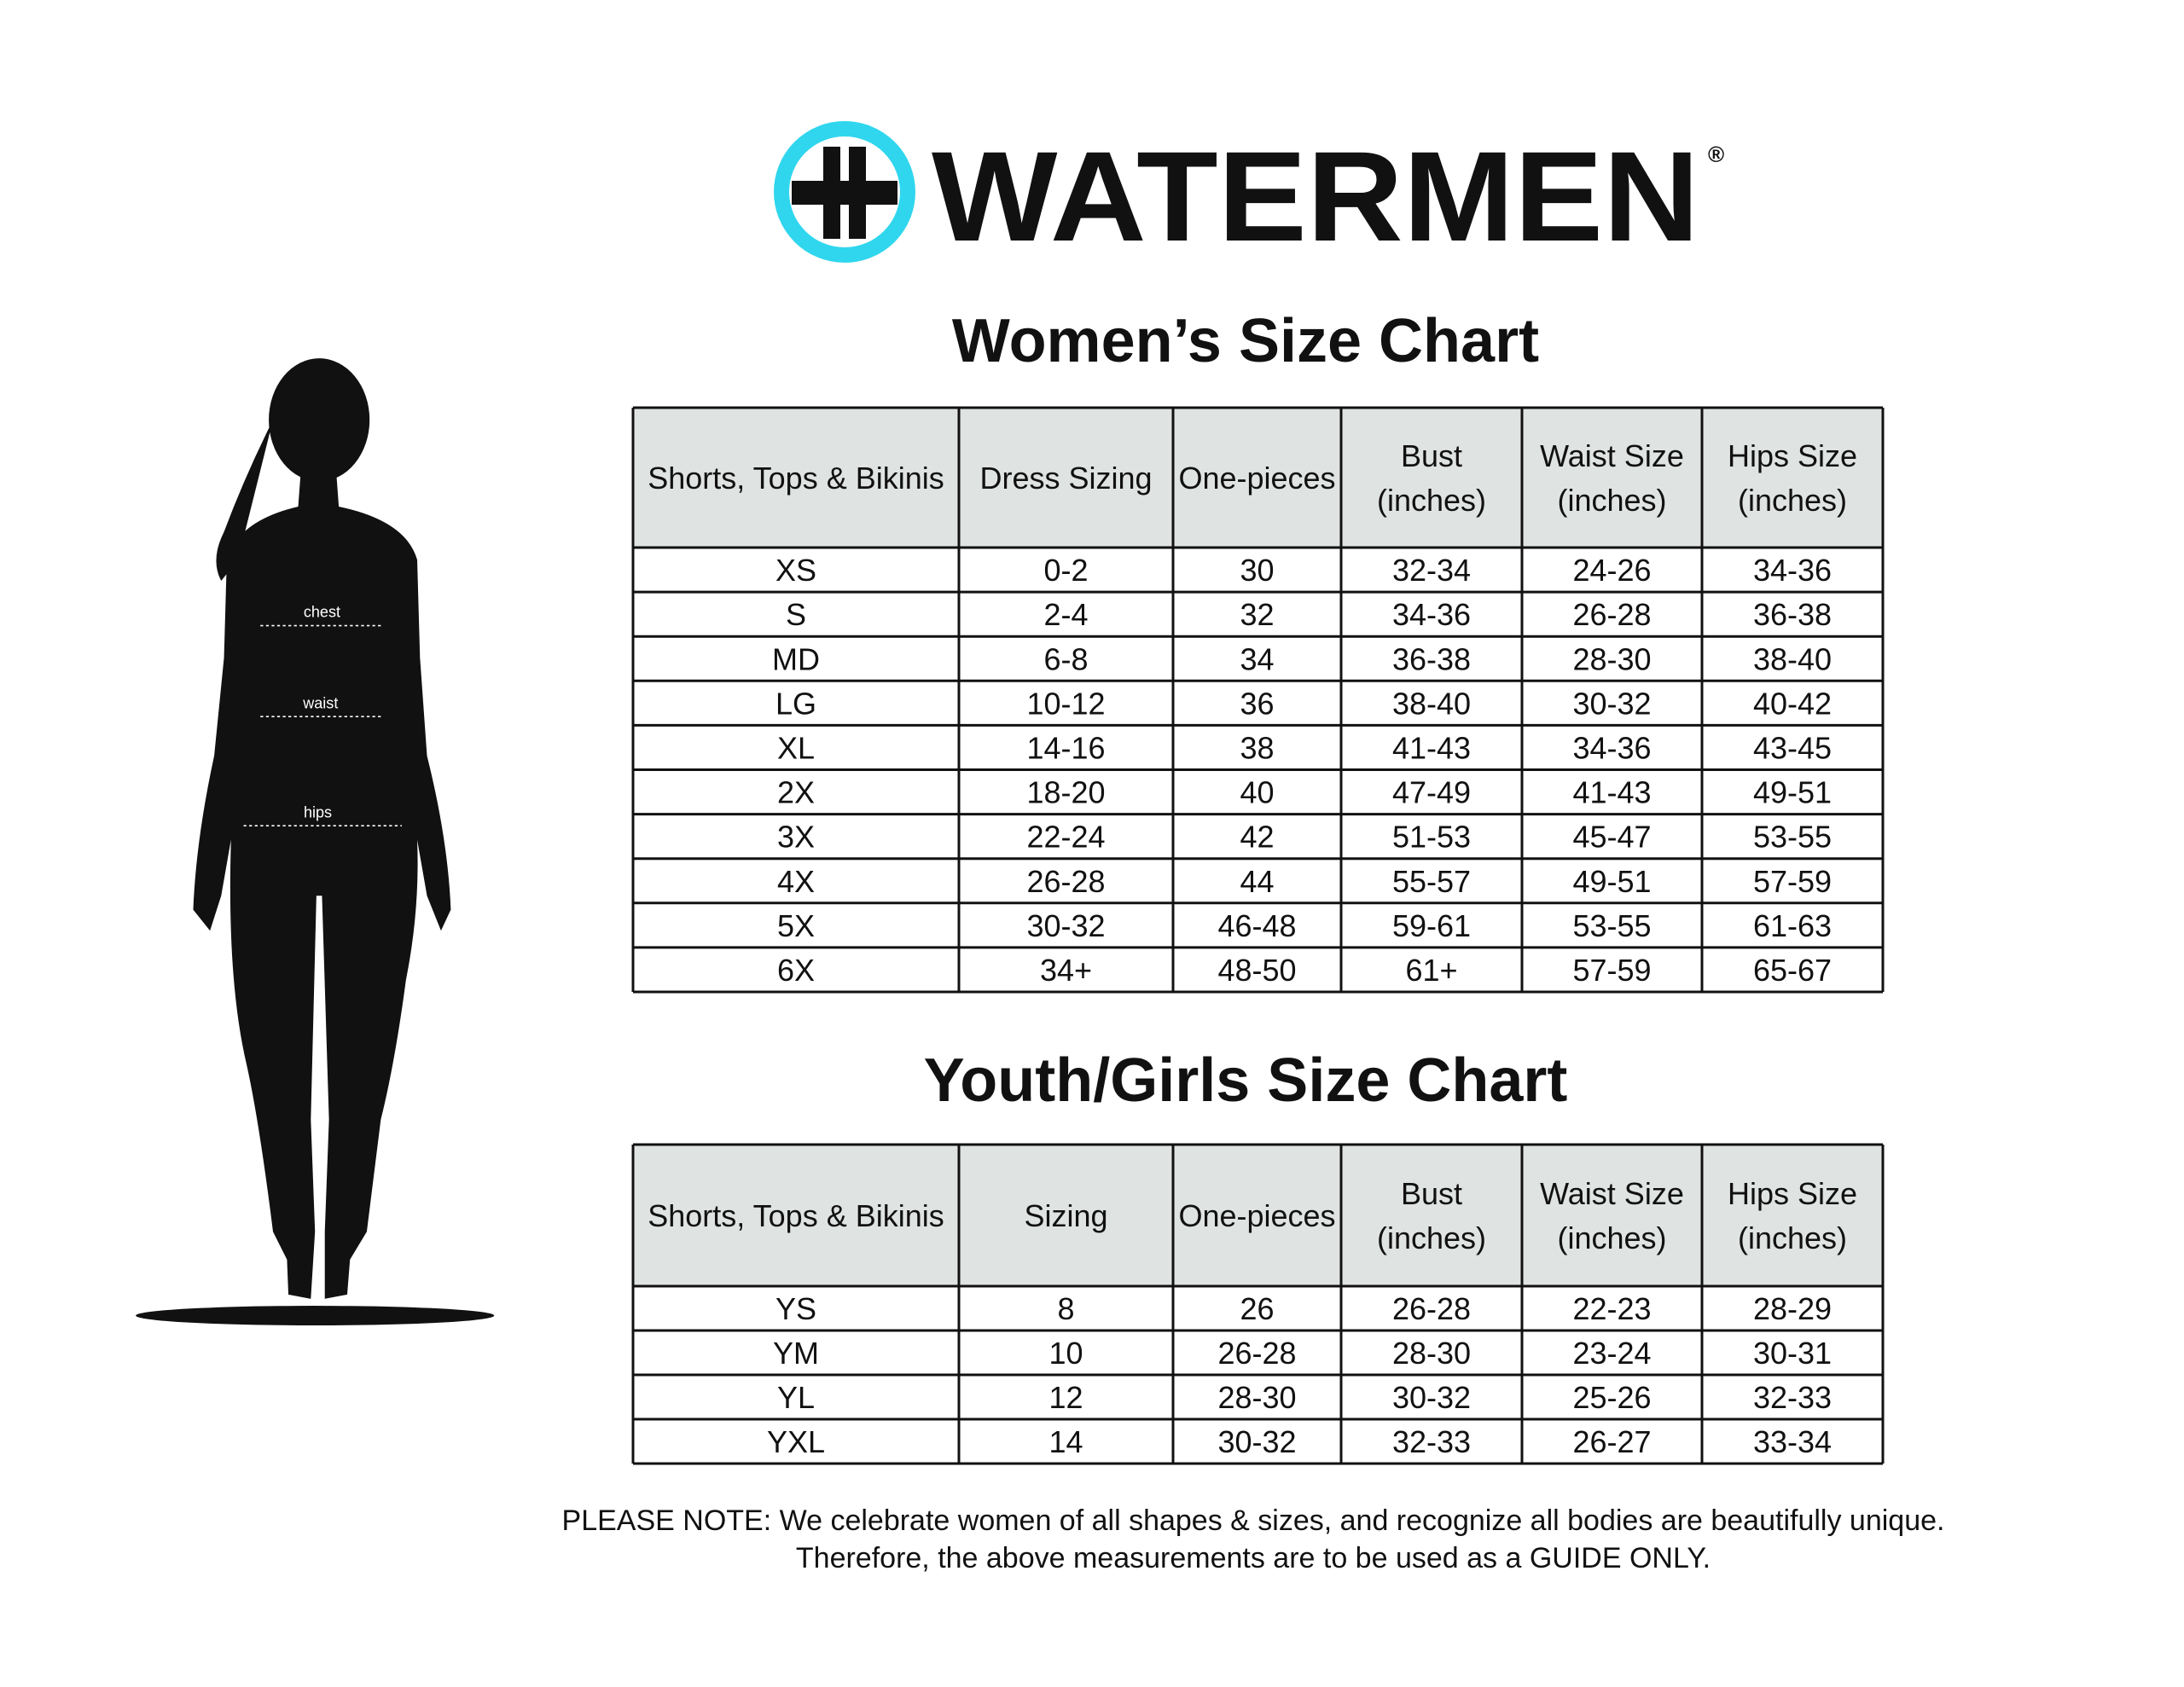  Describe the element at coordinates (1065, 479) in the screenshot. I see `column-header: Dress Sizing` at that location.